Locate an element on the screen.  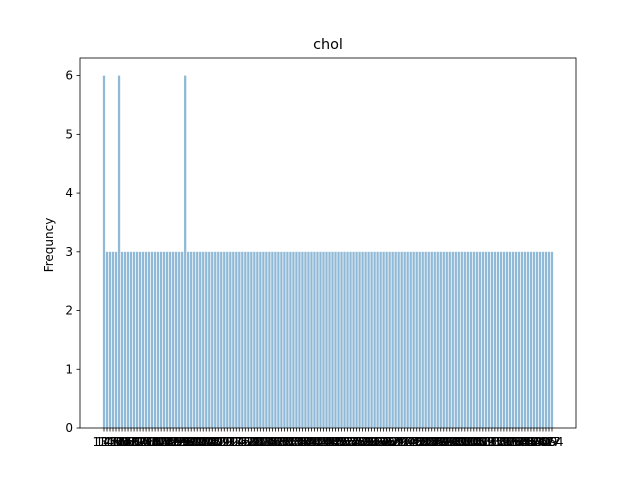
x-tick-label: 276 is located at coordinates (410, 442).